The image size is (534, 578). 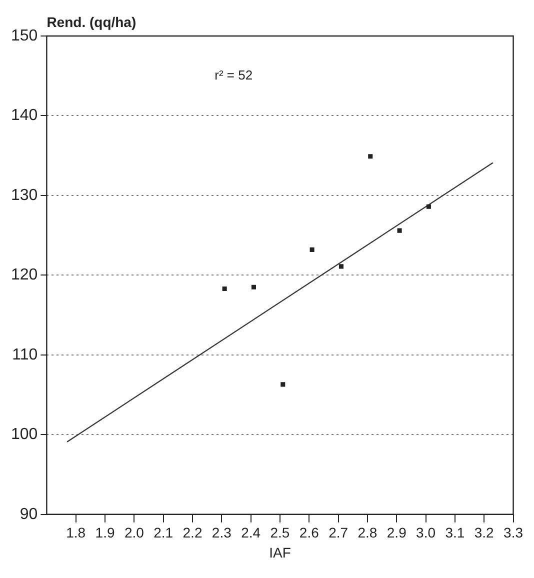 I want to click on y-tick-label: 120, so click(x=24, y=275).